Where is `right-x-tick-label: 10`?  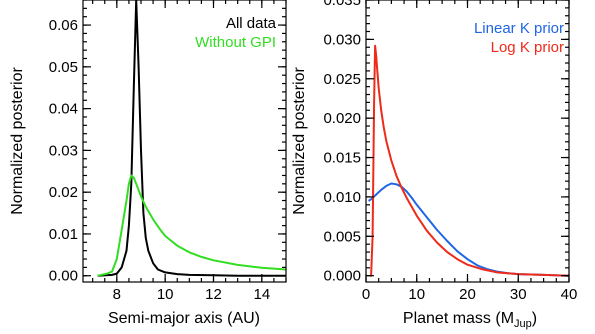 right-x-tick-label: 10 is located at coordinates (416, 294).